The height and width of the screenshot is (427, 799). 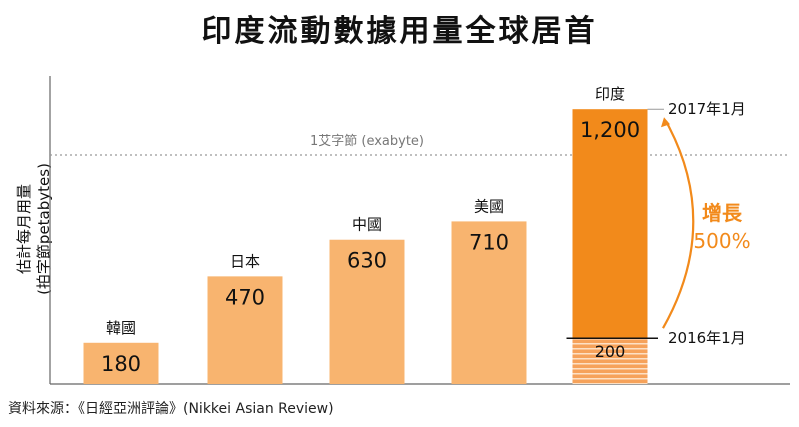 I want to click on growth-arrow, so click(x=678, y=224).